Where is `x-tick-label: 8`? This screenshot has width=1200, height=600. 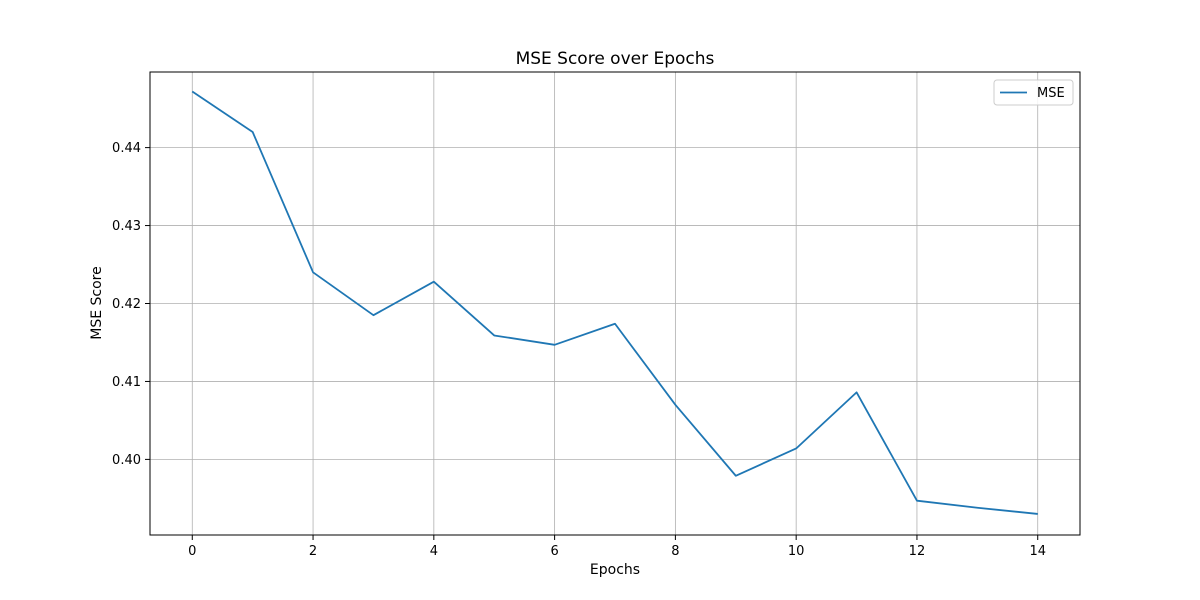
x-tick-label: 8 is located at coordinates (675, 551).